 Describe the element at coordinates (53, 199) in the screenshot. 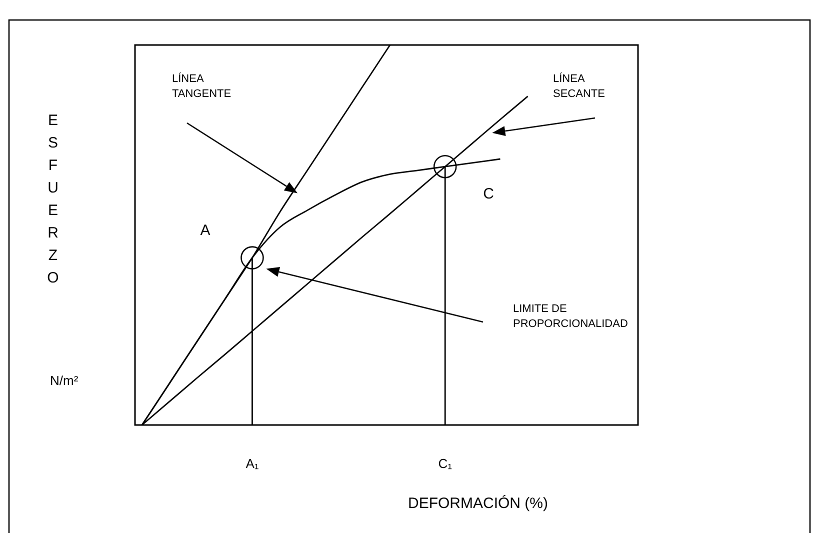

I see `text: ESFUERZO` at that location.